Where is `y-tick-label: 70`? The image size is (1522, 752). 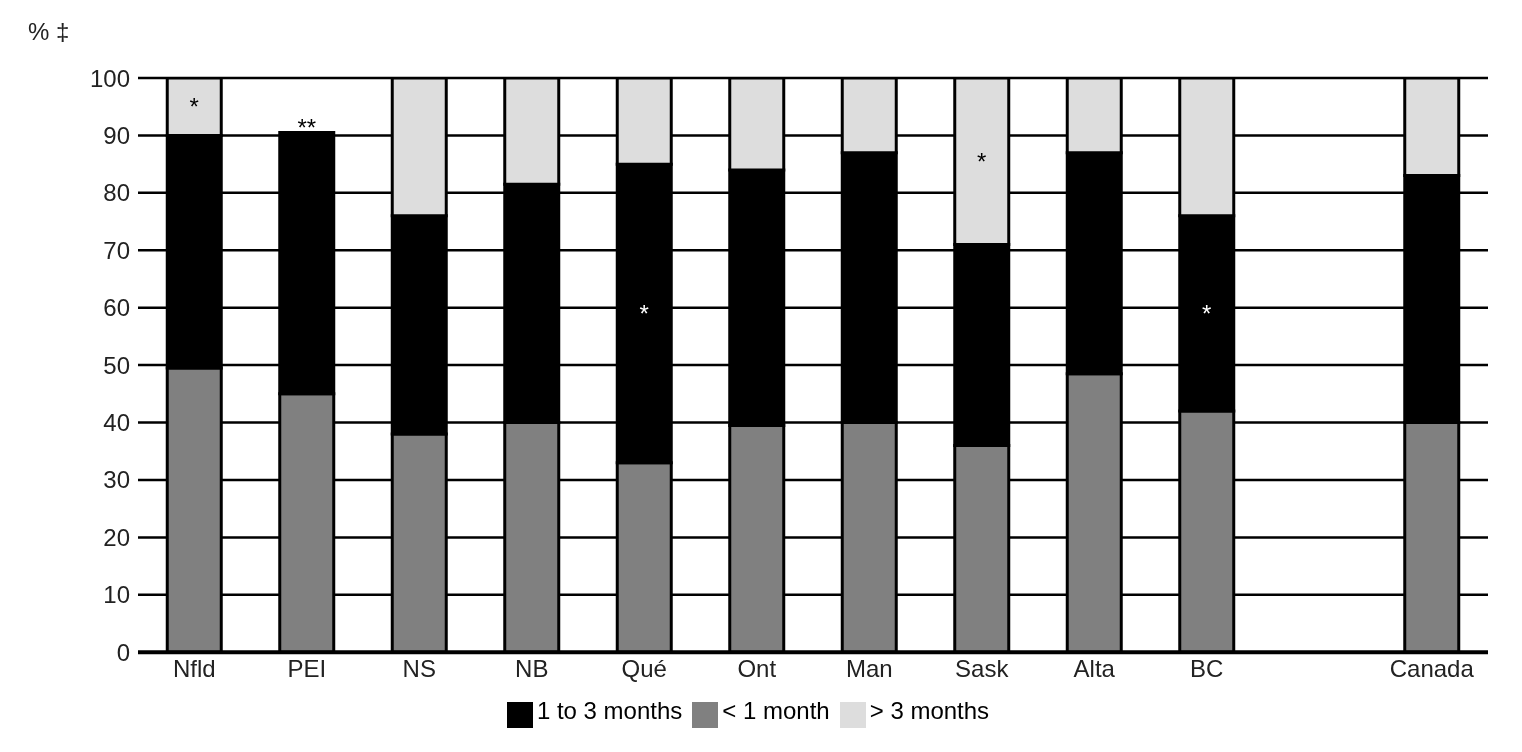
y-tick-label: 70 is located at coordinates (116, 250).